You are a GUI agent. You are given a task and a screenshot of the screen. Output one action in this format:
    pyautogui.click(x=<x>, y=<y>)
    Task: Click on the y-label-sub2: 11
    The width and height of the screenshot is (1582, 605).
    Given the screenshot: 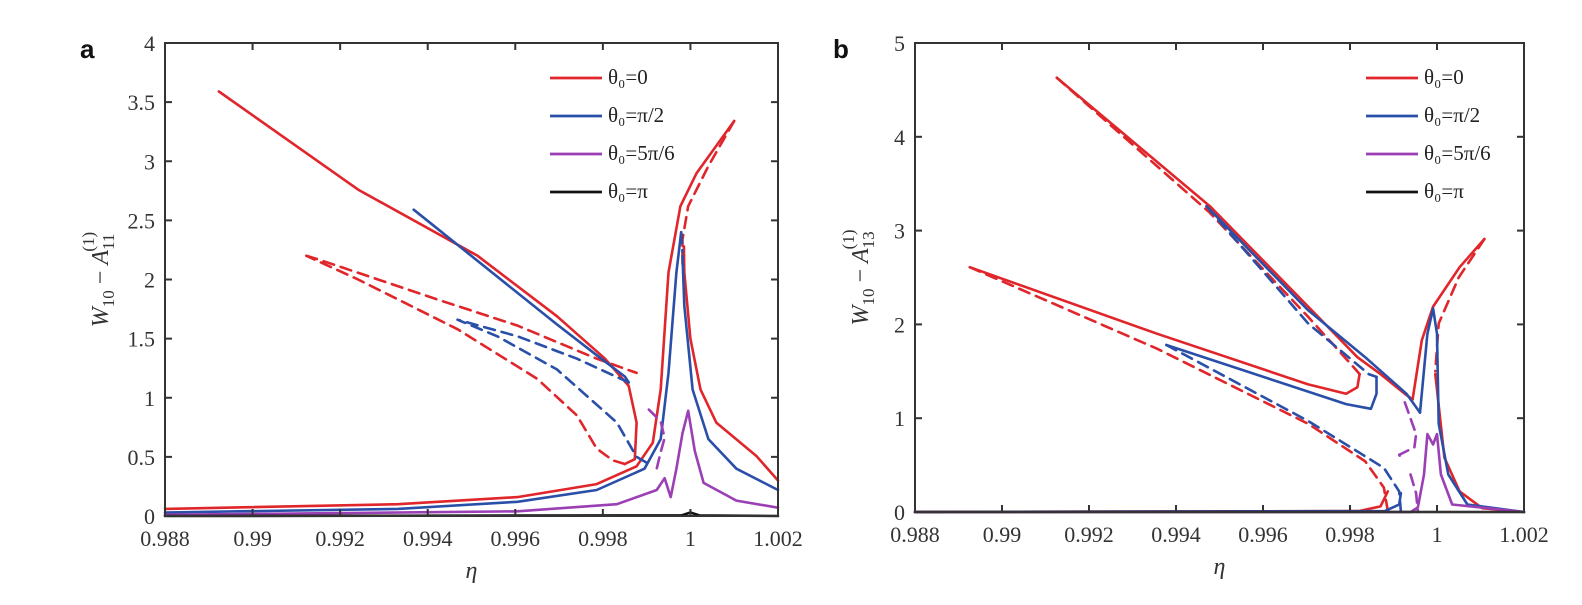 What is the action you would take?
    pyautogui.click(x=108, y=242)
    